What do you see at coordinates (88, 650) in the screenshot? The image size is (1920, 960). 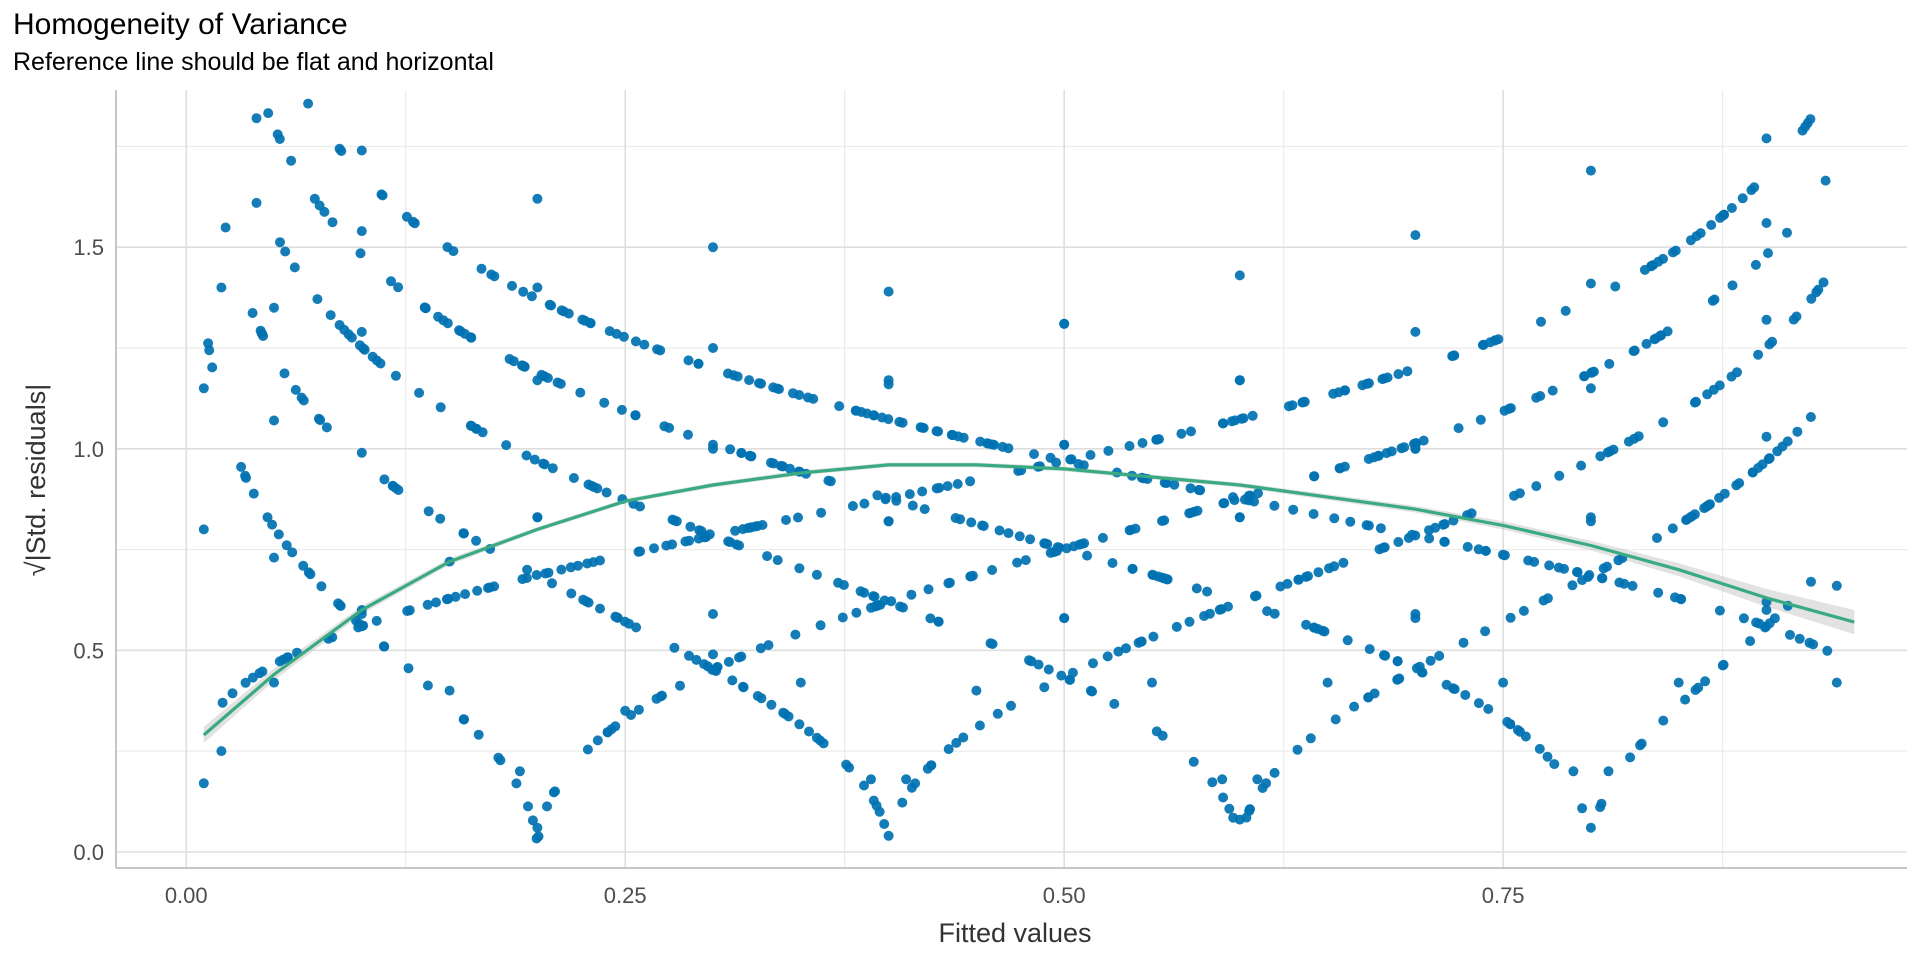 I see `y-tick-label: 0.5` at bounding box center [88, 650].